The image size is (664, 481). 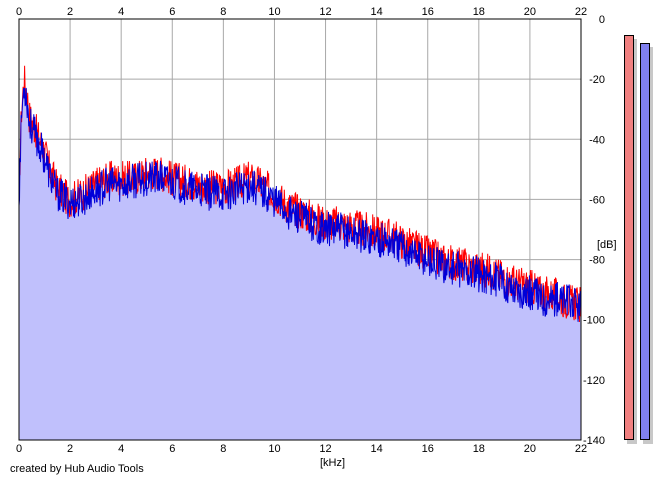 What do you see at coordinates (274, 449) in the screenshot?
I see `x-tick-label-bottom: 10` at bounding box center [274, 449].